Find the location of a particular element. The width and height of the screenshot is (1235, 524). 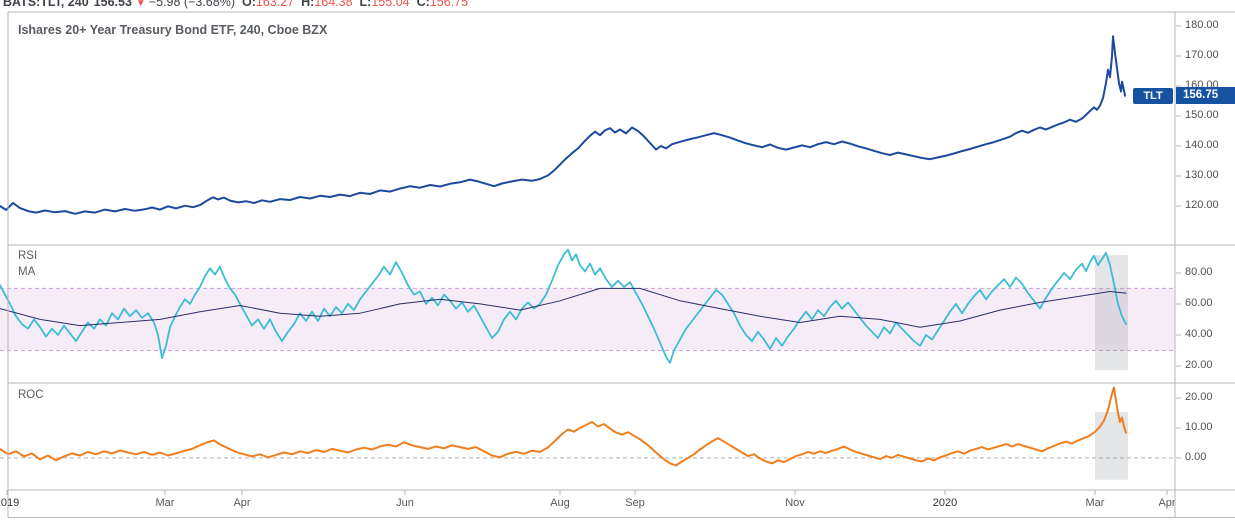

x-tick-label: 2020 is located at coordinates (945, 503).